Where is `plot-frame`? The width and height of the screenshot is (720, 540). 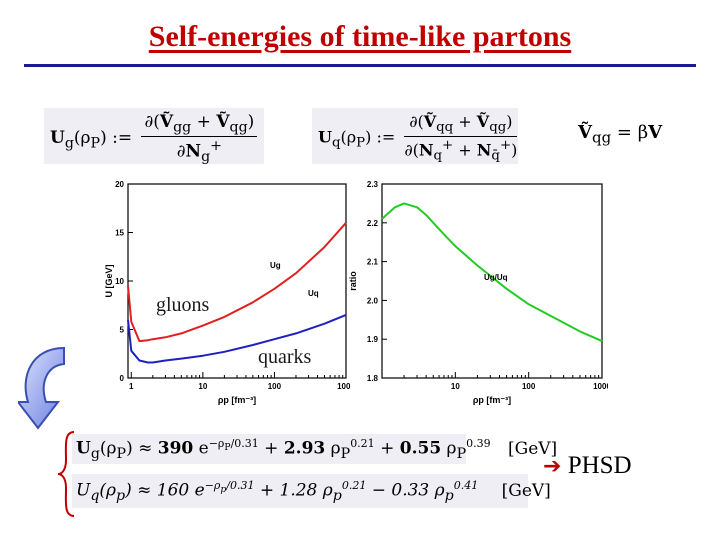
plot-frame is located at coordinates (492, 281).